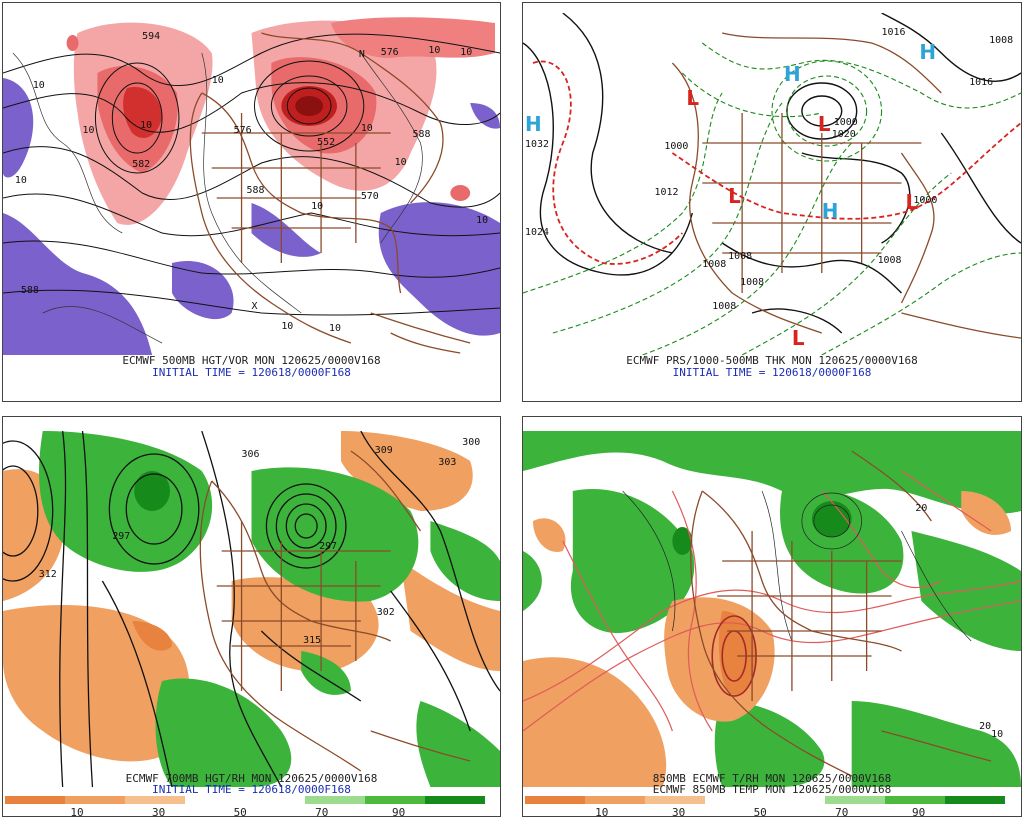  I want to click on map-label: 570, so click(370, 196).